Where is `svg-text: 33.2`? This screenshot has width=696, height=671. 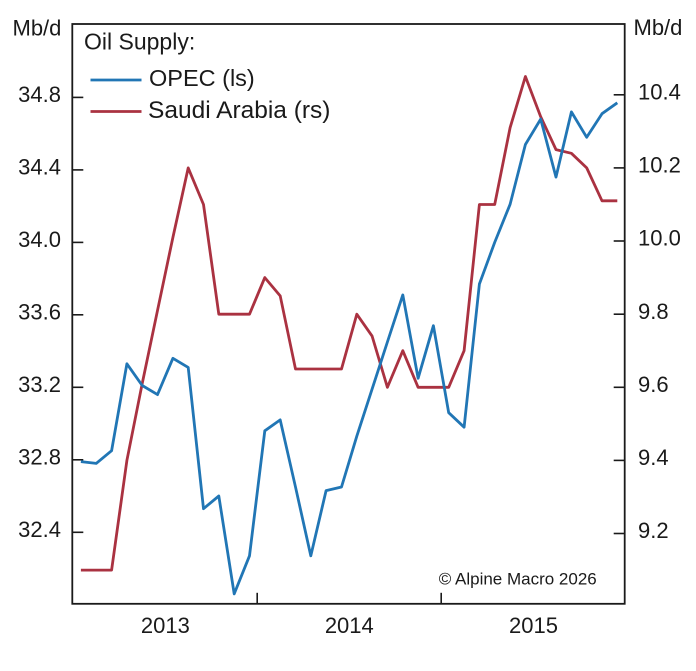 svg-text: 33.2 is located at coordinates (39, 384).